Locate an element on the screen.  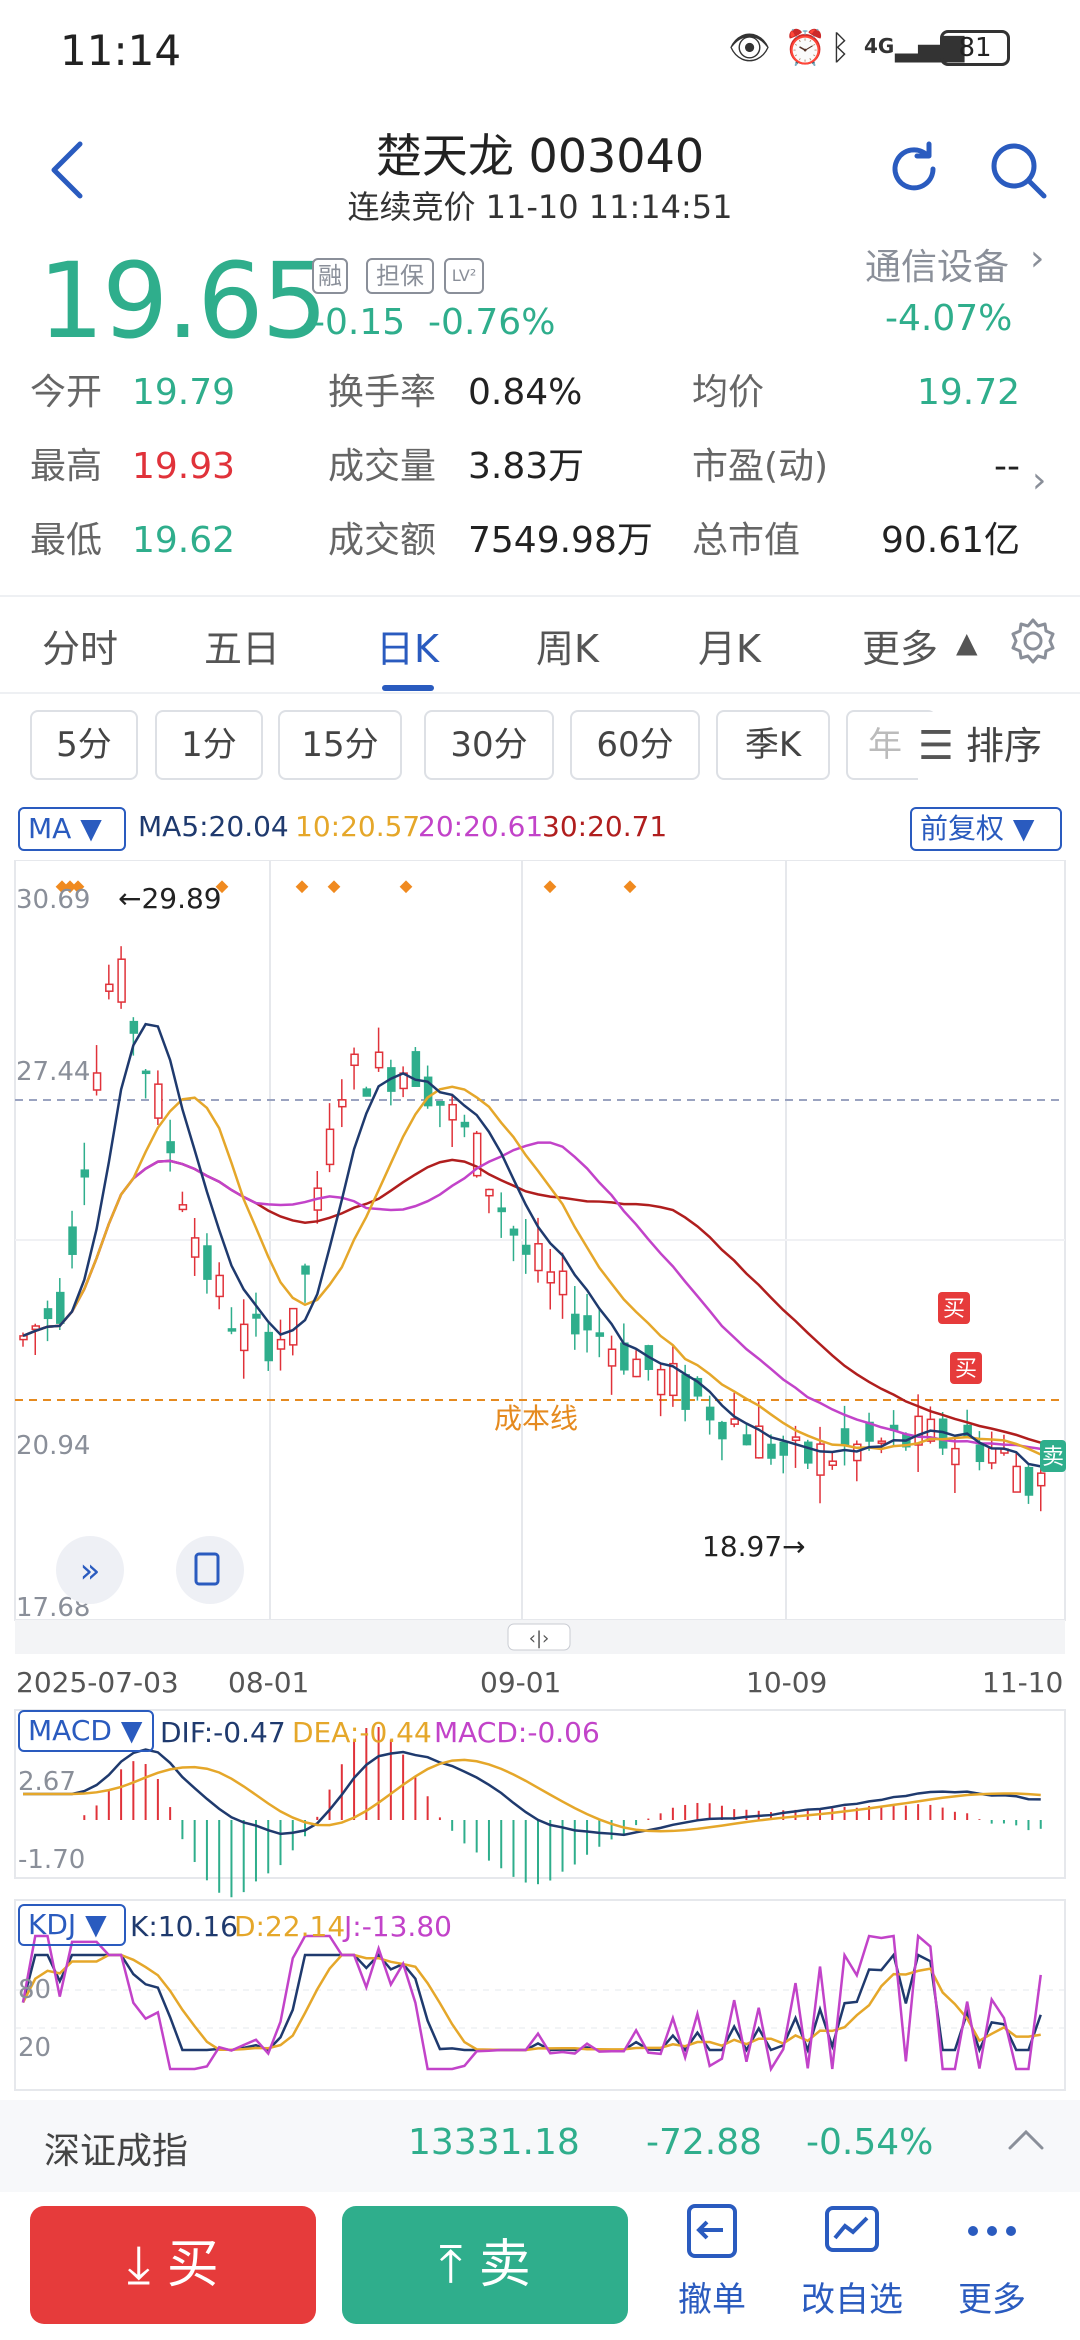
d-value: D:22.14 is located at coordinates (290, 1926).